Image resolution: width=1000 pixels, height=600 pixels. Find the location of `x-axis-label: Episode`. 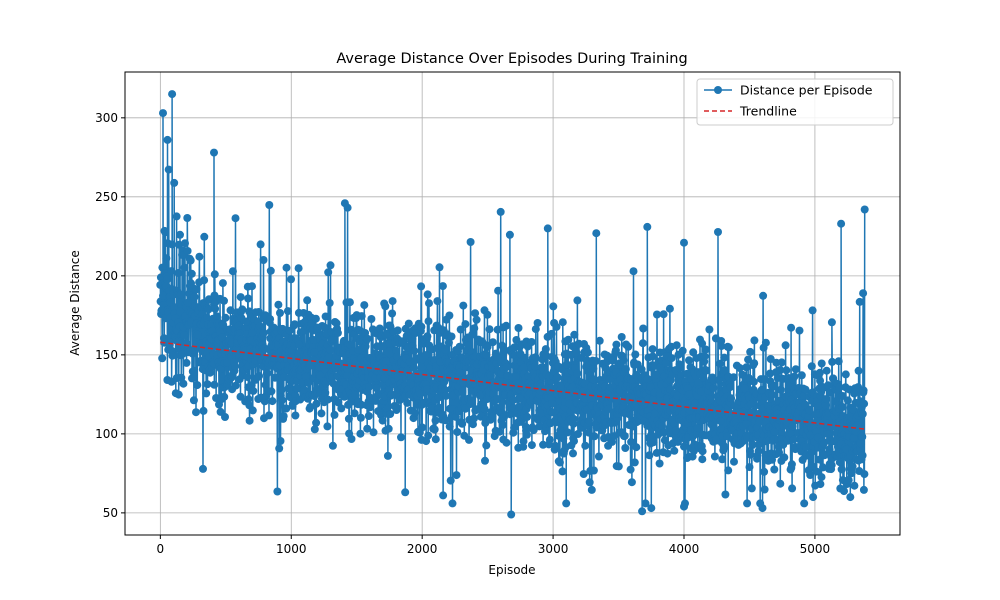

x-axis-label: Episode is located at coordinates (511, 570).